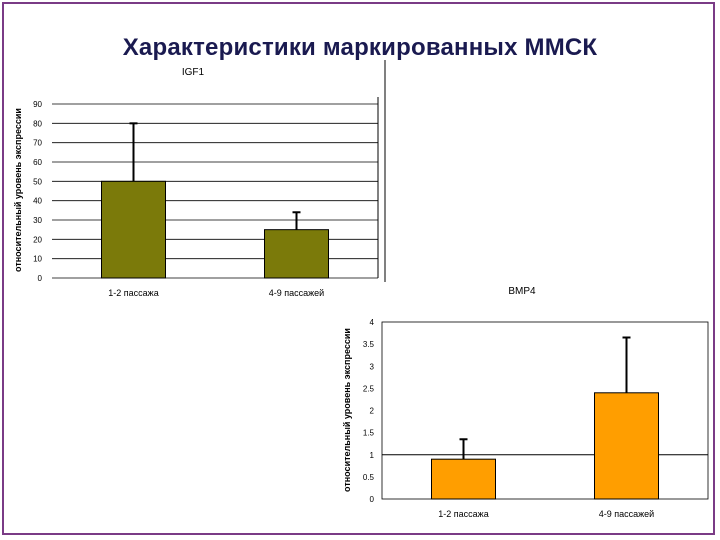  I want to click on bmp4-y-tick-label: 3.5, so click(369, 344).